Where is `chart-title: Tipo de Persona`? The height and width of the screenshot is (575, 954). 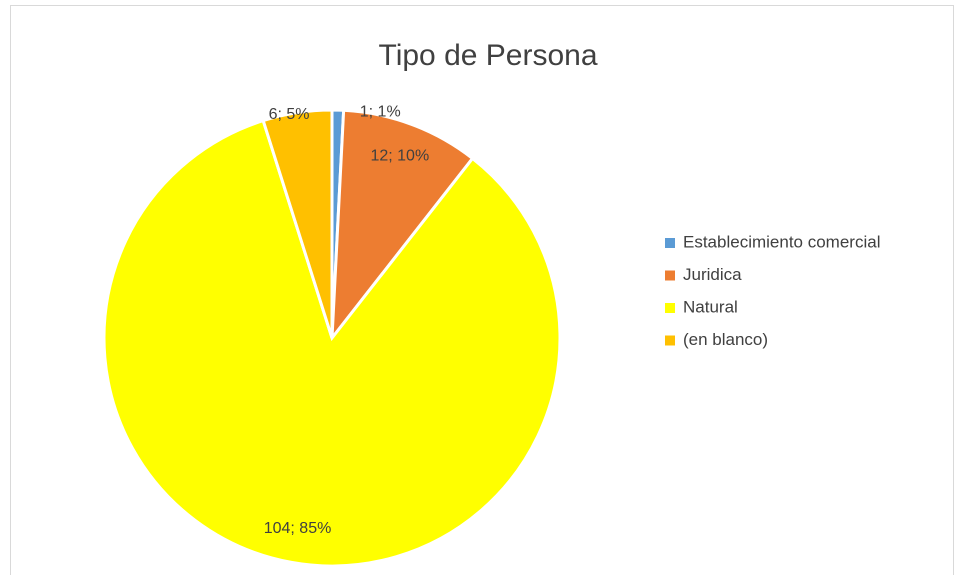
chart-title: Tipo de Persona is located at coordinates (487, 55).